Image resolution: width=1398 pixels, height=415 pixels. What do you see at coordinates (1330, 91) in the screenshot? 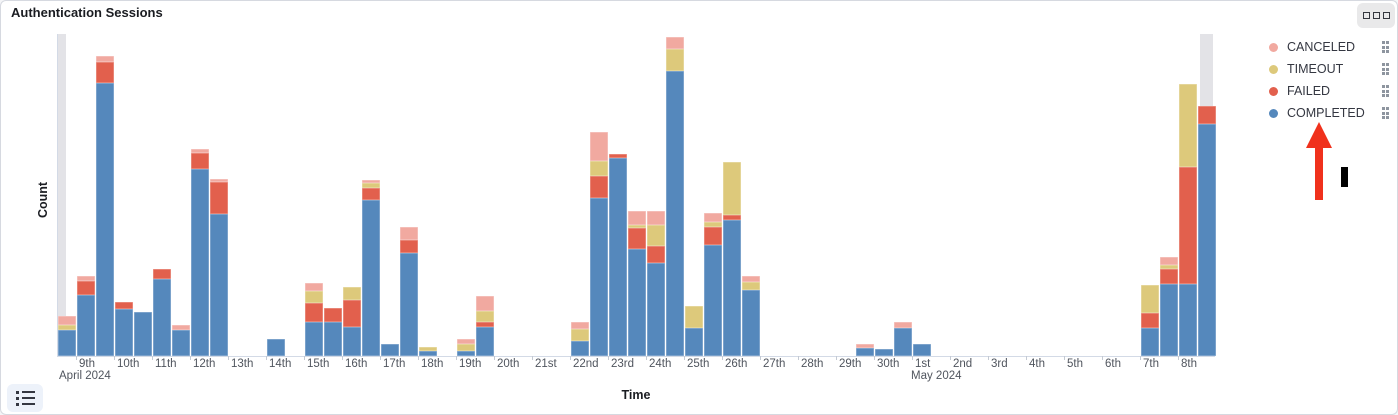
I see `legend-item-failed: FAILED` at bounding box center [1330, 91].